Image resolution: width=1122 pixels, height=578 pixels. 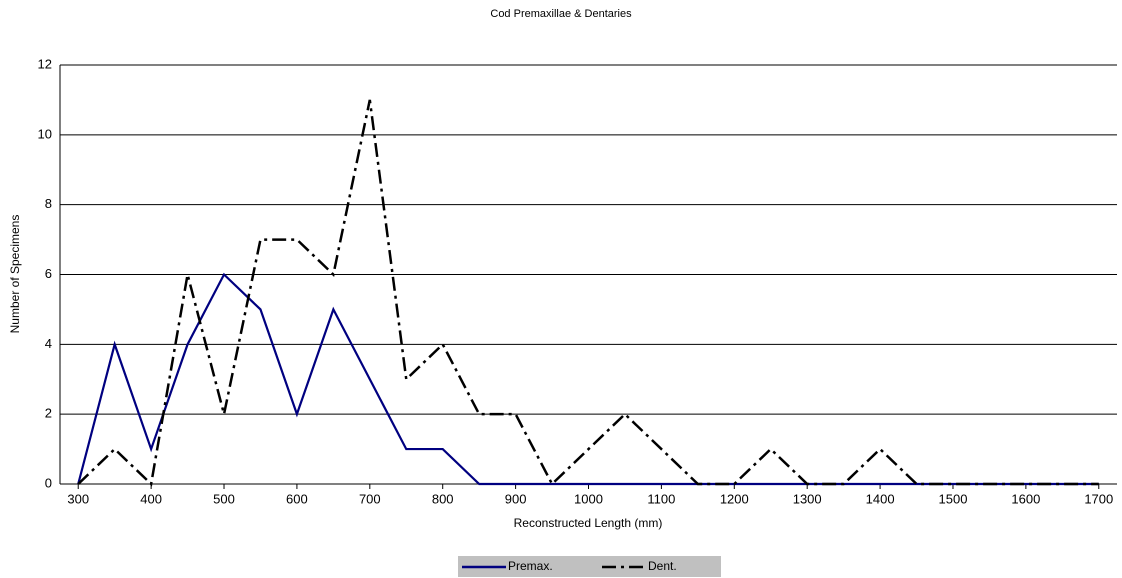 What do you see at coordinates (48, 343) in the screenshot?
I see `y-tick-label: 4` at bounding box center [48, 343].